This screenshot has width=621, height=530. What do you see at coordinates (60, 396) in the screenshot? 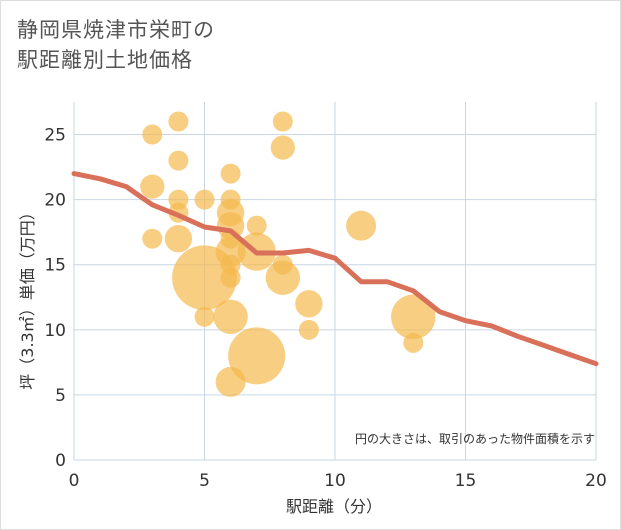
I see `y-tick-label: 5` at bounding box center [60, 396].